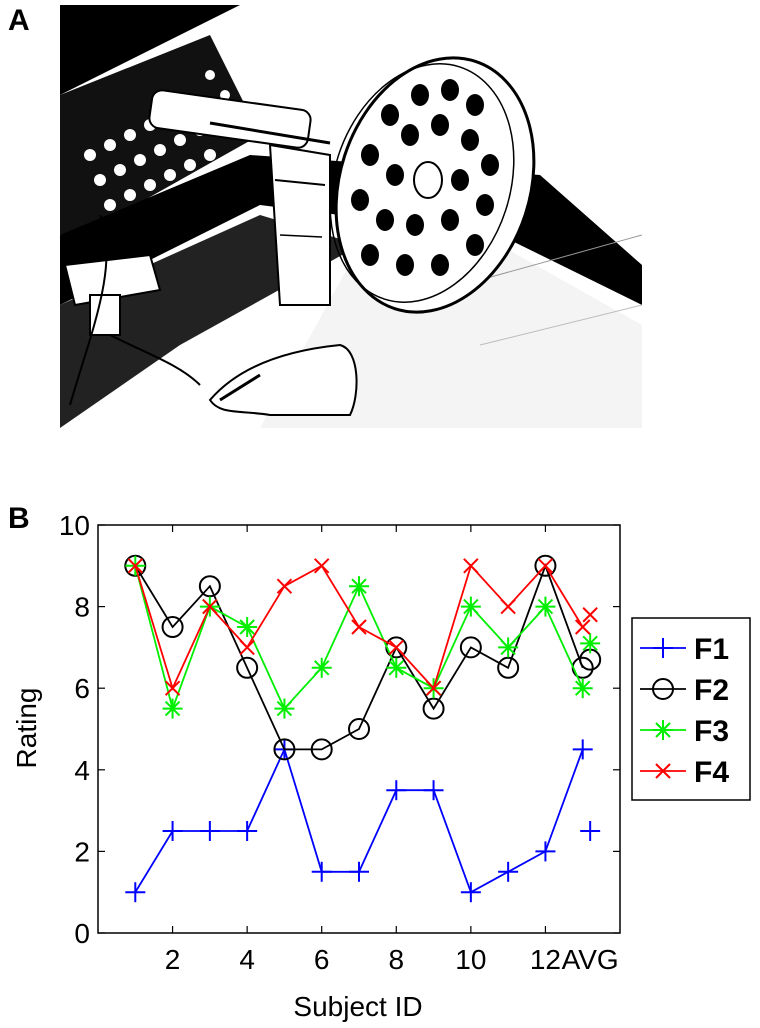  What do you see at coordinates (684, 731) in the screenshot?
I see `legend-item: F3` at bounding box center [684, 731].